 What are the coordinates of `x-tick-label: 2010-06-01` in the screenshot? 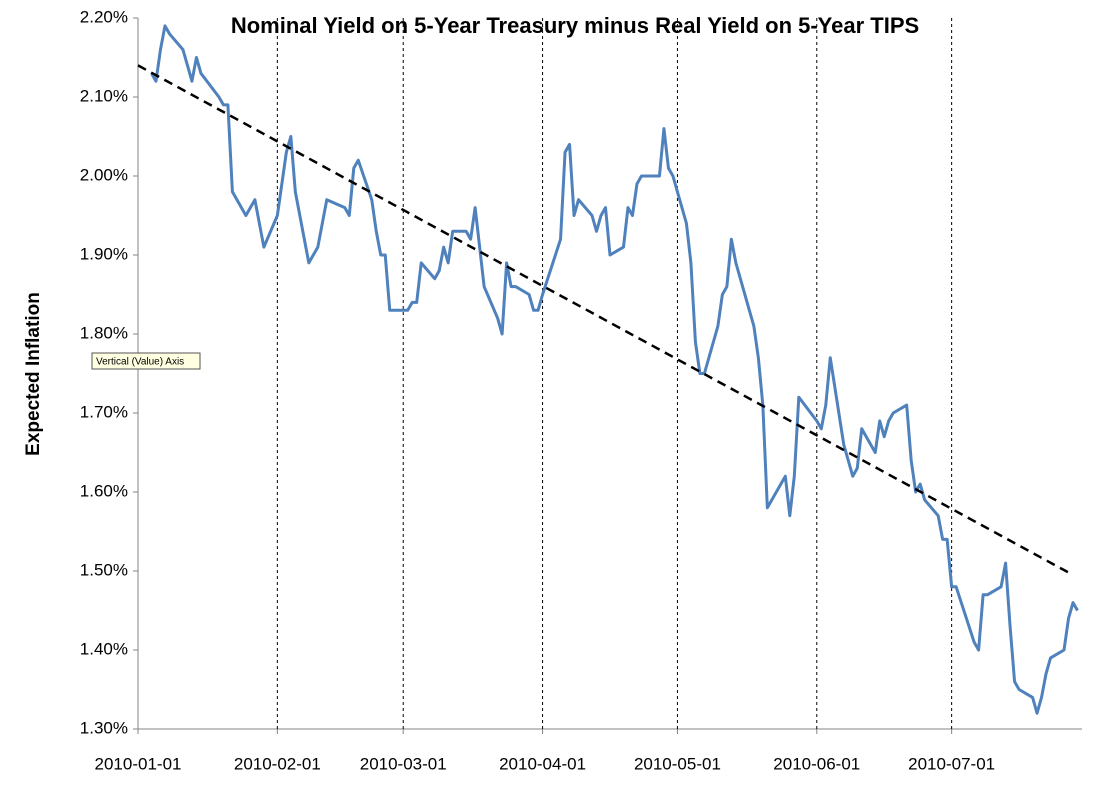 It's located at (816, 763).